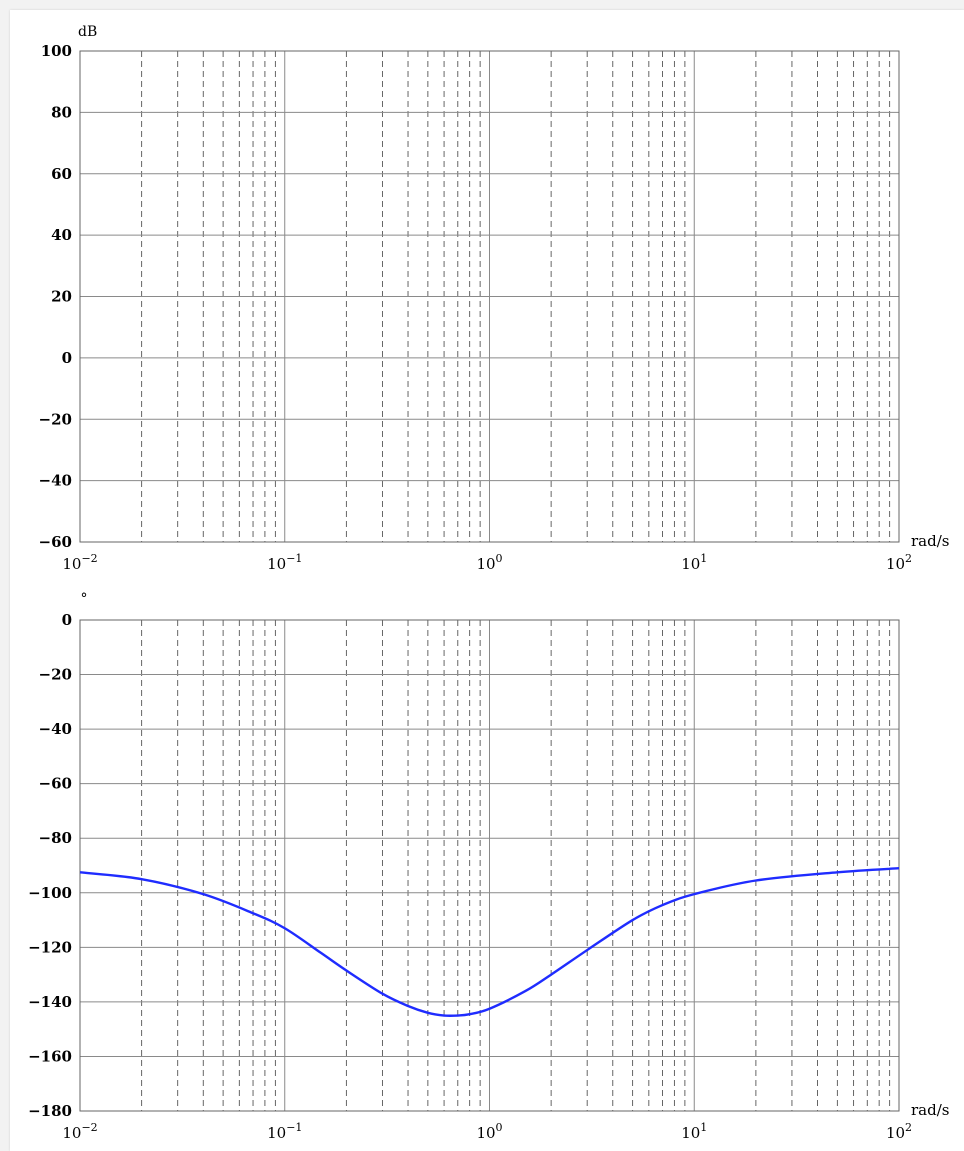 This screenshot has height=1151, width=964. I want to click on magnitude-xtick-label: 10², so click(899, 562).